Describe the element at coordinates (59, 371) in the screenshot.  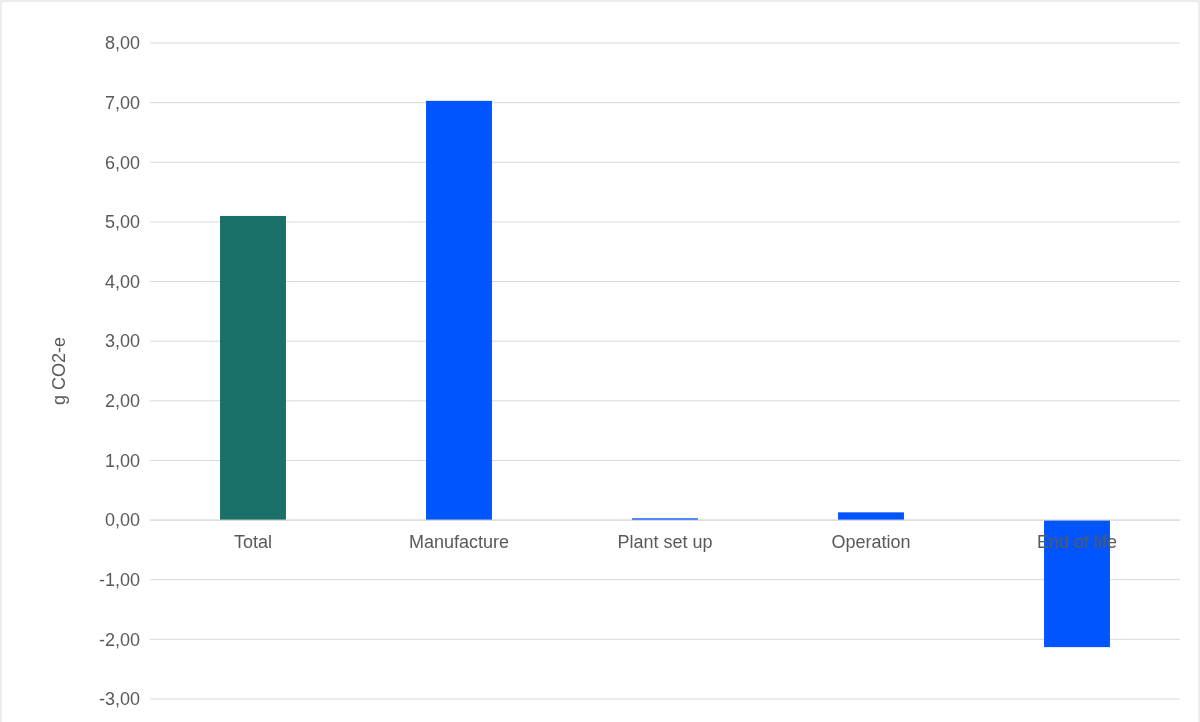
I see `y-axis-title: g CO2-e` at that location.